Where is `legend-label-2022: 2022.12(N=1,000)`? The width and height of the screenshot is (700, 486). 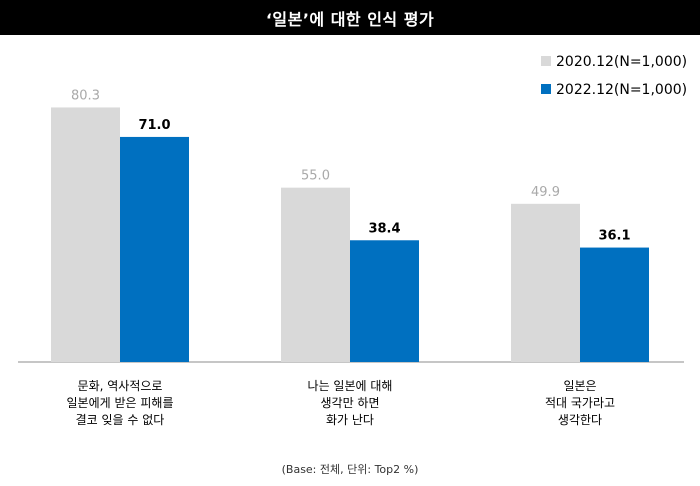
legend-label-2022: 2022.12(N=1,000) is located at coordinates (621, 90).